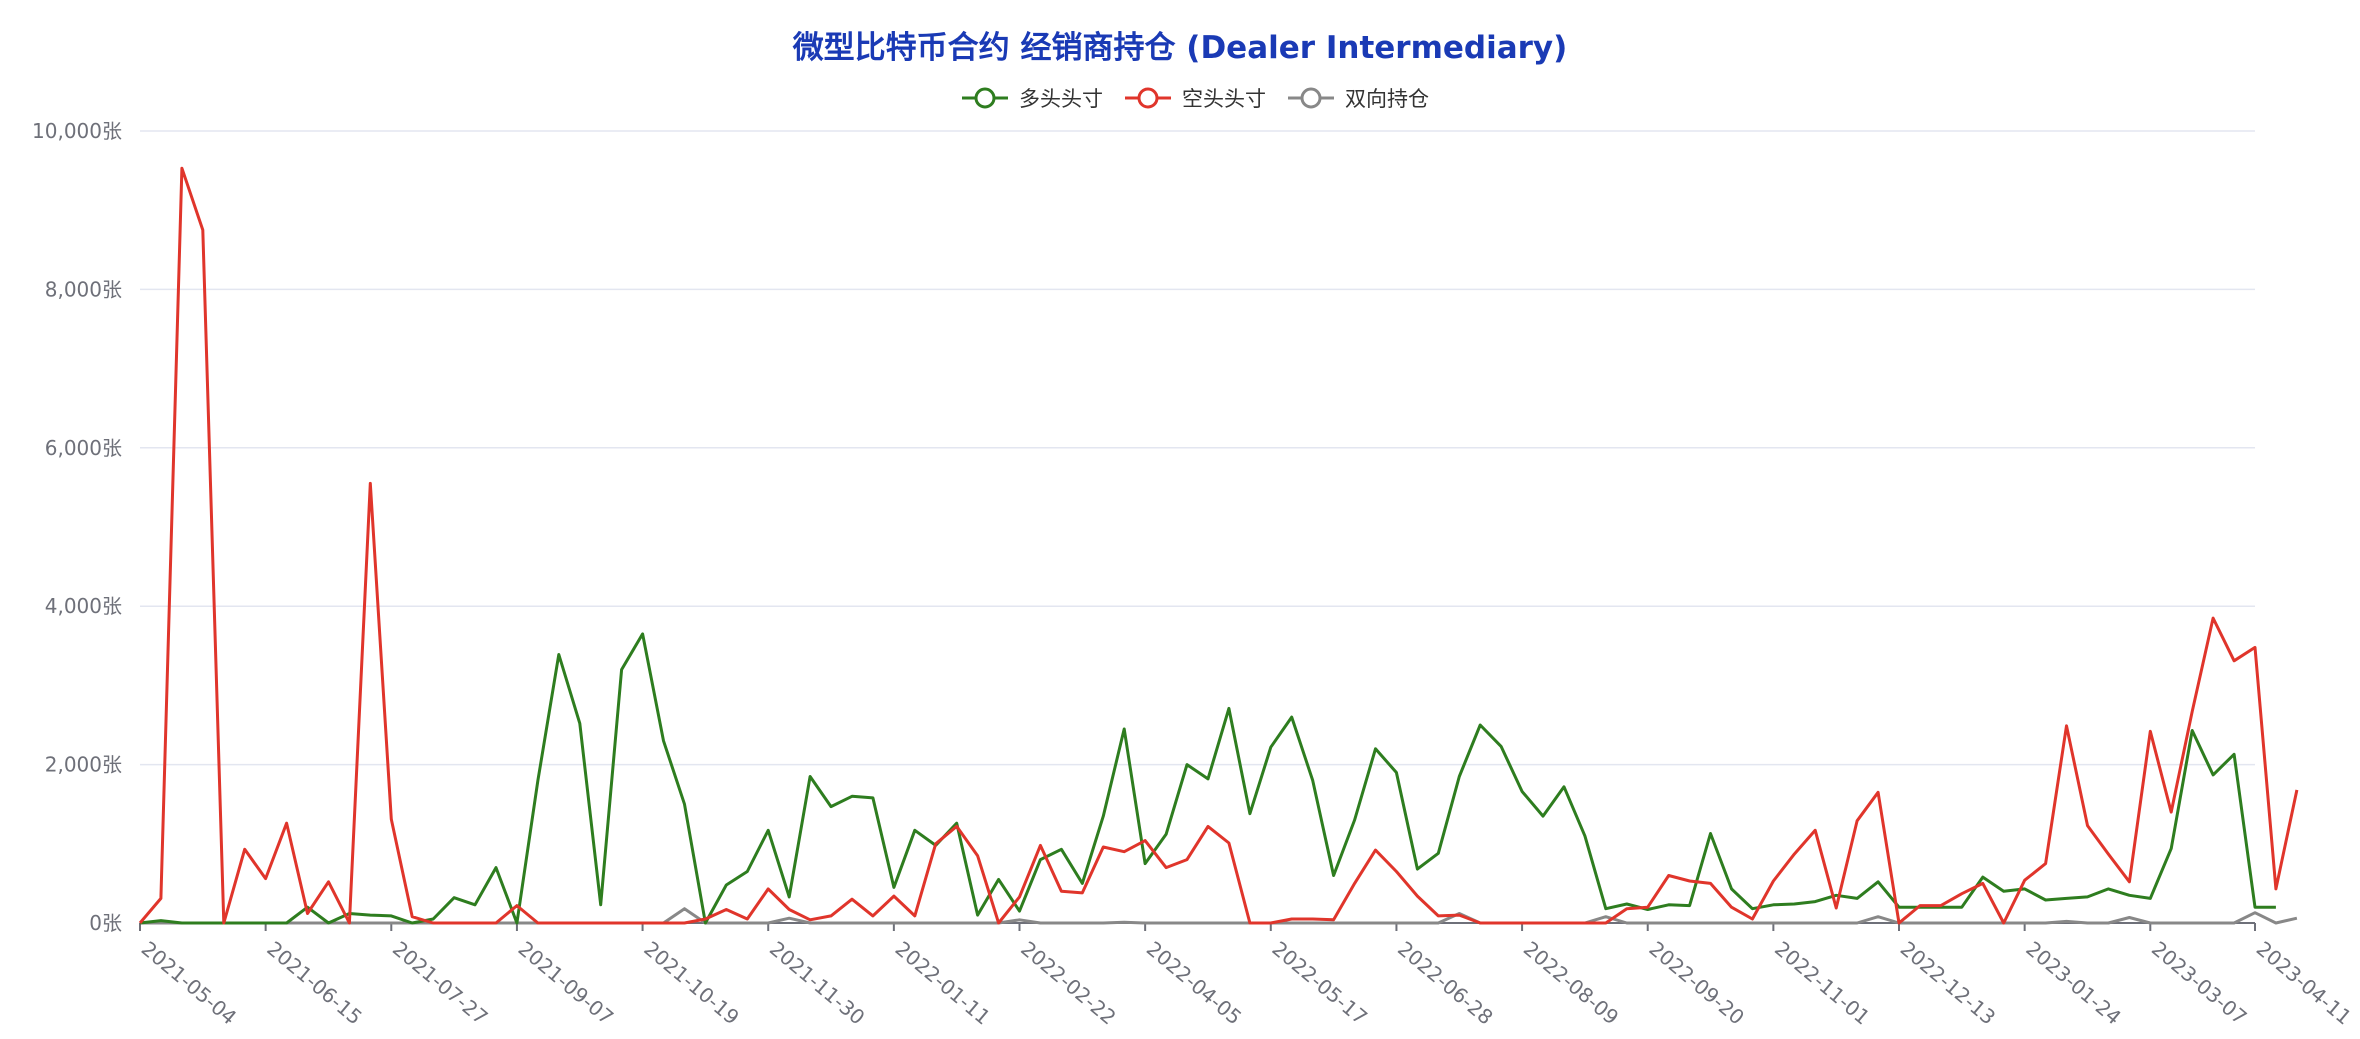  Describe the element at coordinates (83, 765) in the screenshot. I see `y-tick-label: 2,000张` at that location.